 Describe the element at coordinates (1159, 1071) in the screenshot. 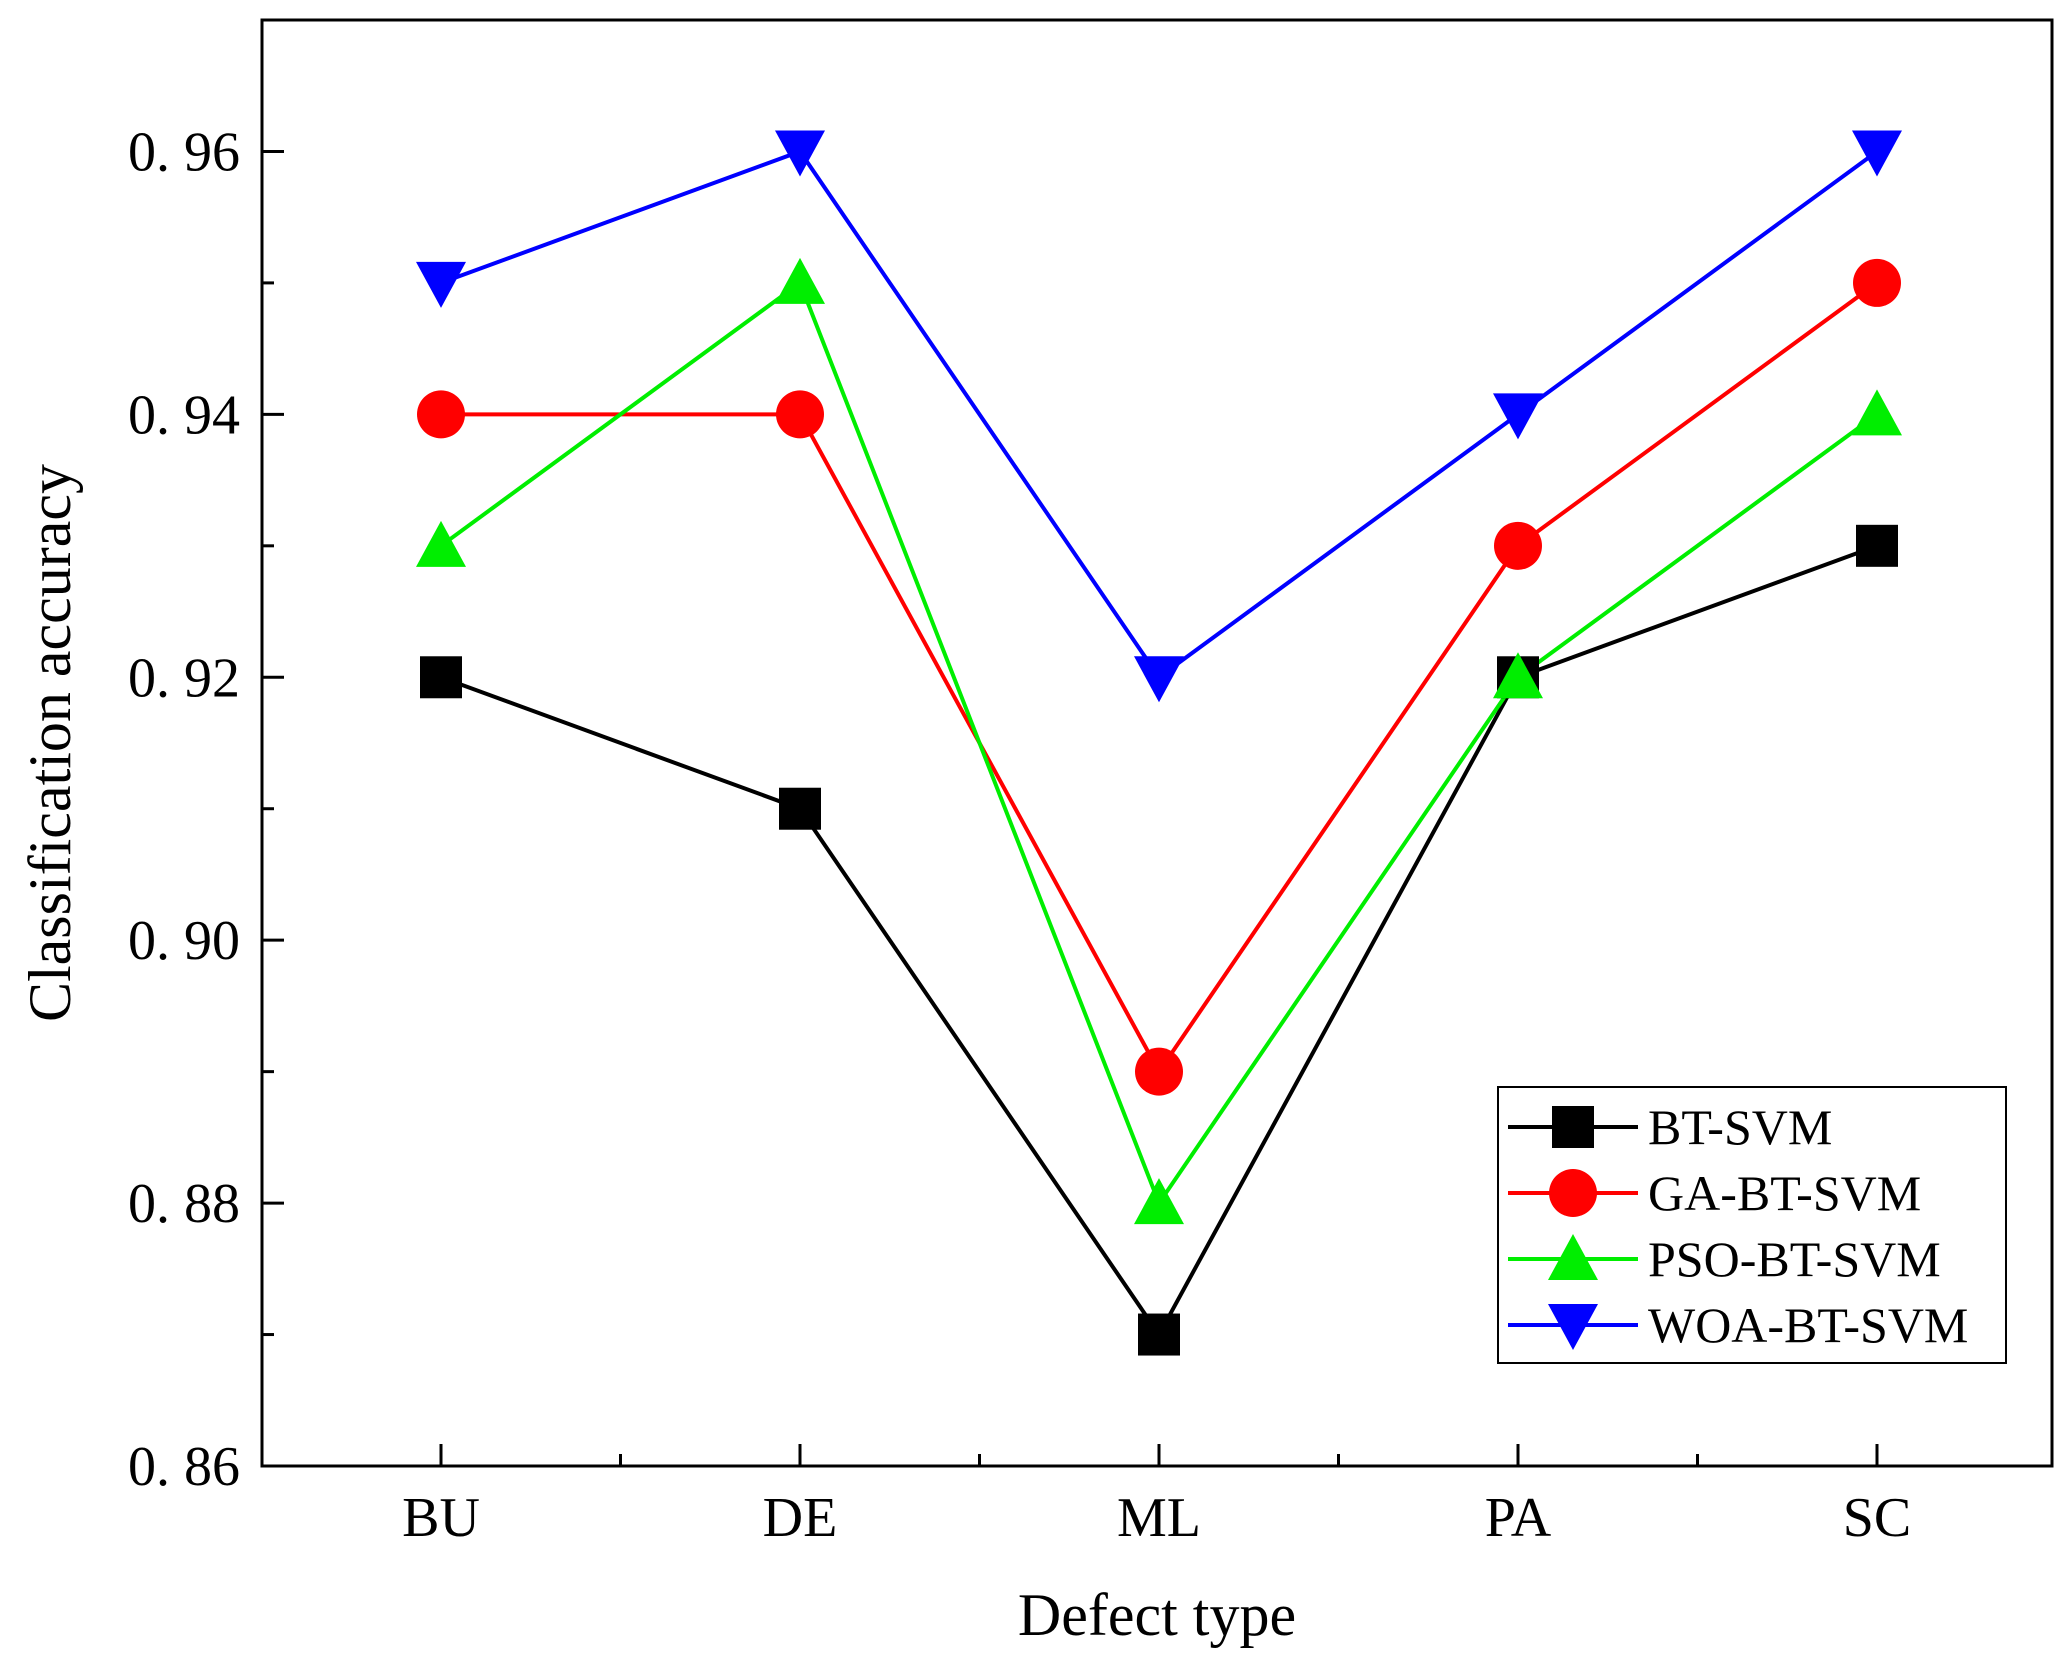

I see `data-point-ga-bt-svm-ml` at that location.